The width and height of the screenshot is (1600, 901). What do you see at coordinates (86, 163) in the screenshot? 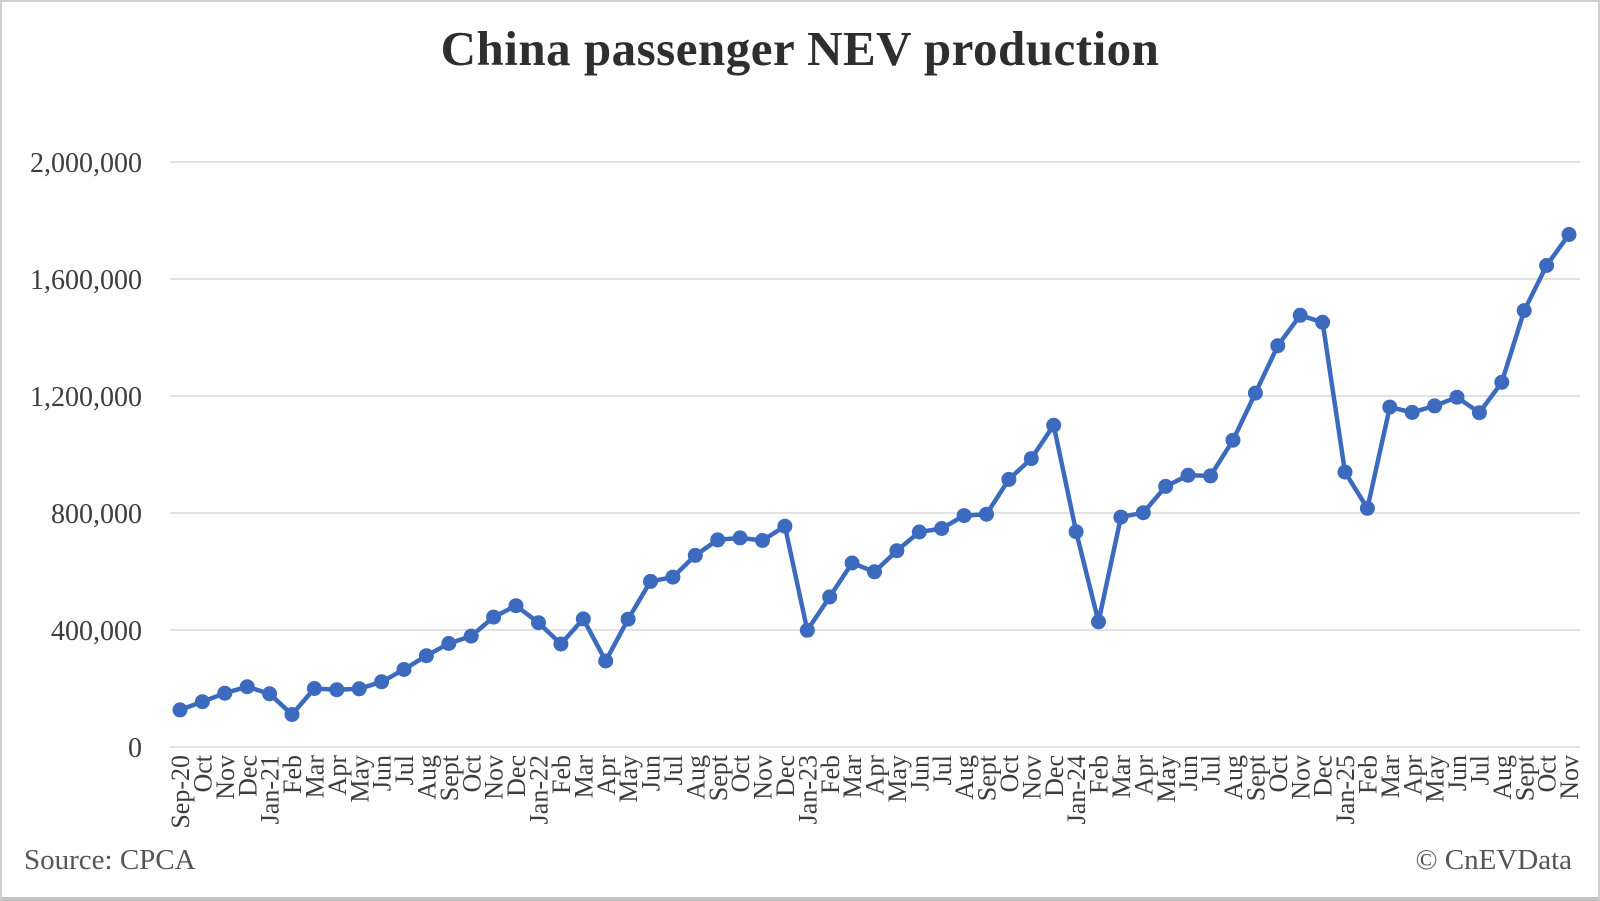
I see `y-axis-tick-label: 2,000,000` at bounding box center [86, 163].